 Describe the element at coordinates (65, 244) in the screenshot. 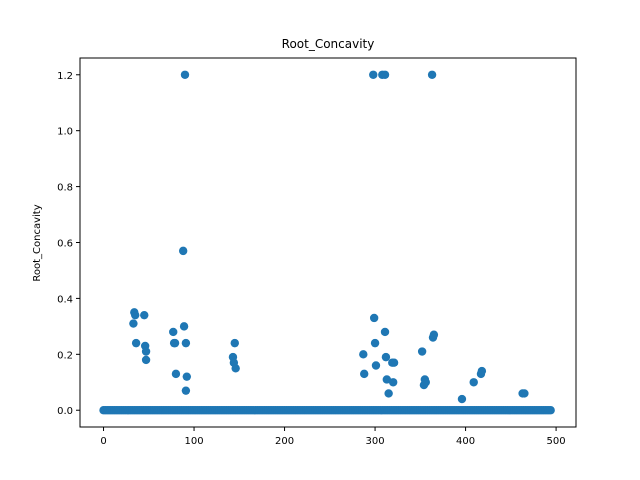

I see `y-tick-label: 0.6` at that location.